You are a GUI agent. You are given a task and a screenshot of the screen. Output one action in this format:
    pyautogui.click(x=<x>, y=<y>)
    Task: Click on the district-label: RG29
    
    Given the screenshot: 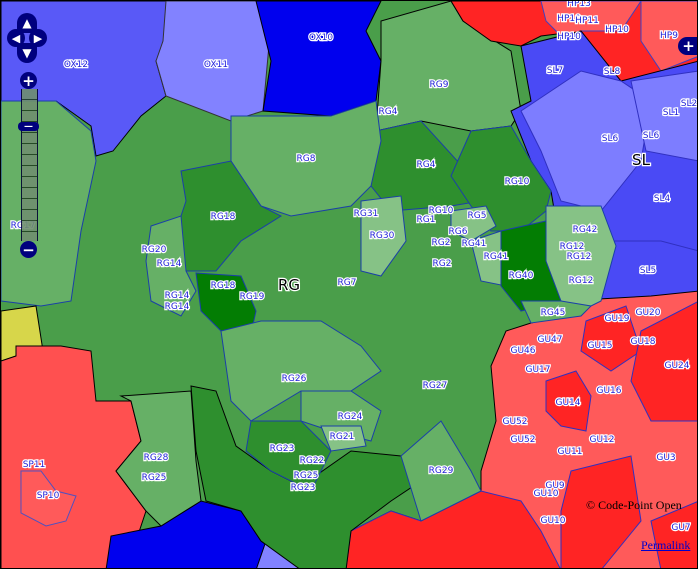 What is the action you would take?
    pyautogui.click(x=441, y=471)
    